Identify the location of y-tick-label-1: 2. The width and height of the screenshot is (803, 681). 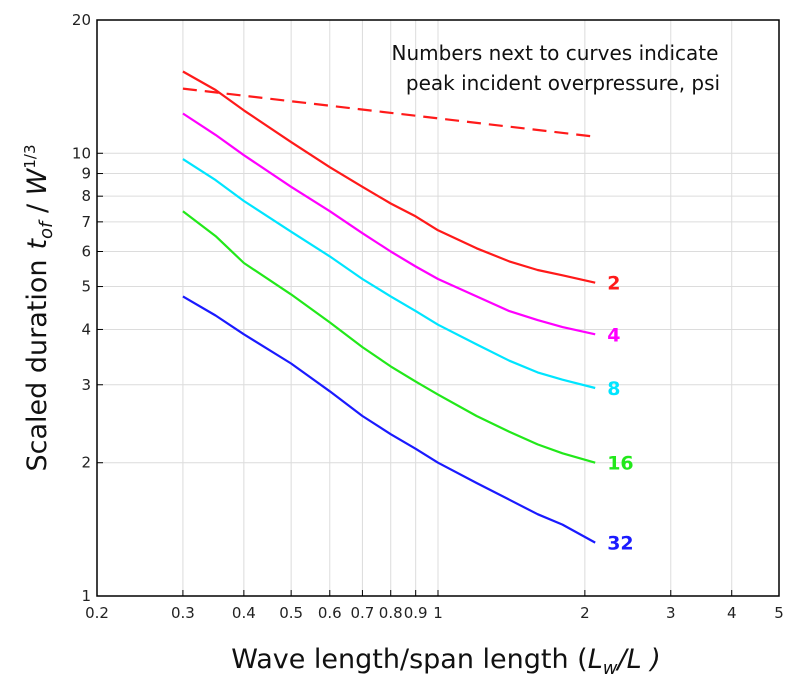
(86, 463).